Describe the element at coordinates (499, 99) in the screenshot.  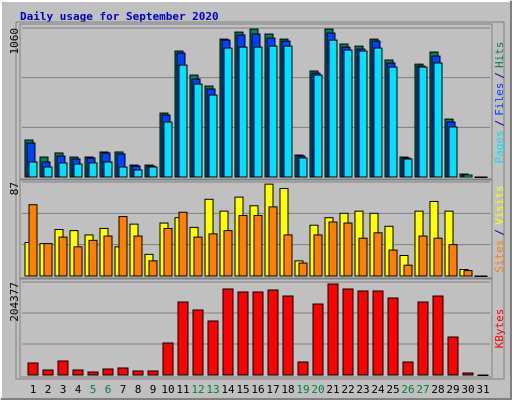
I see `legend-entry: Files` at that location.